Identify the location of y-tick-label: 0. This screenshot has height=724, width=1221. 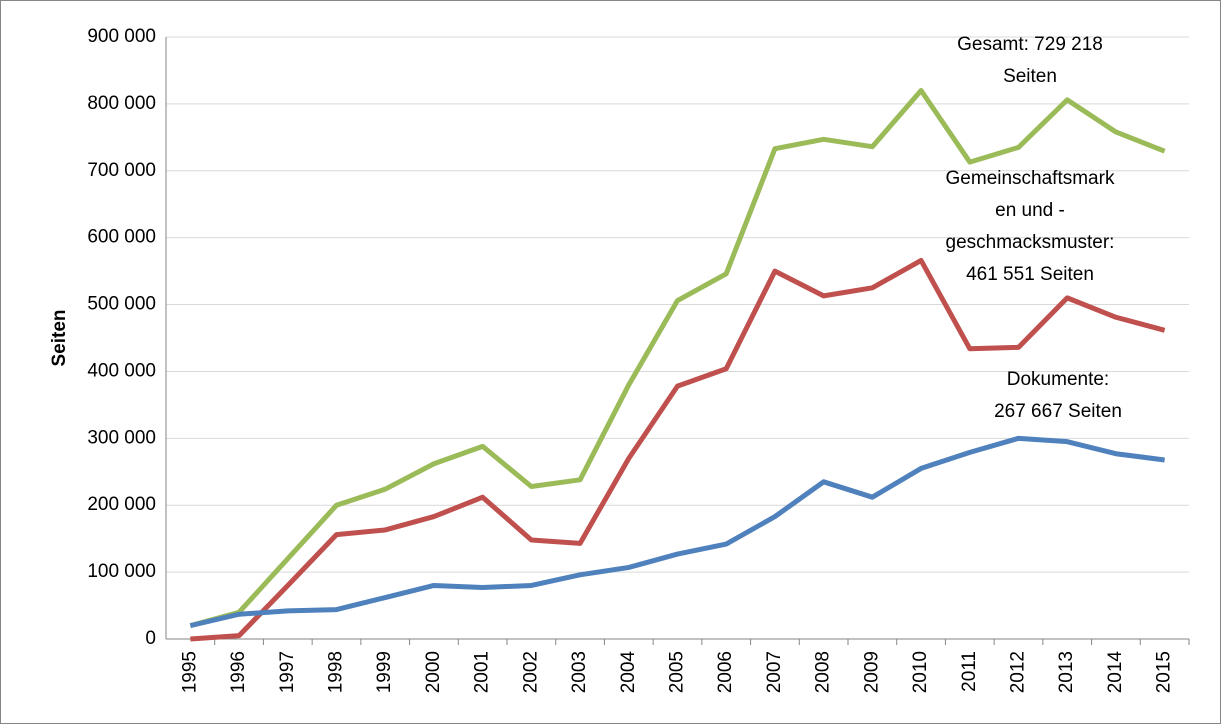
(150, 638).